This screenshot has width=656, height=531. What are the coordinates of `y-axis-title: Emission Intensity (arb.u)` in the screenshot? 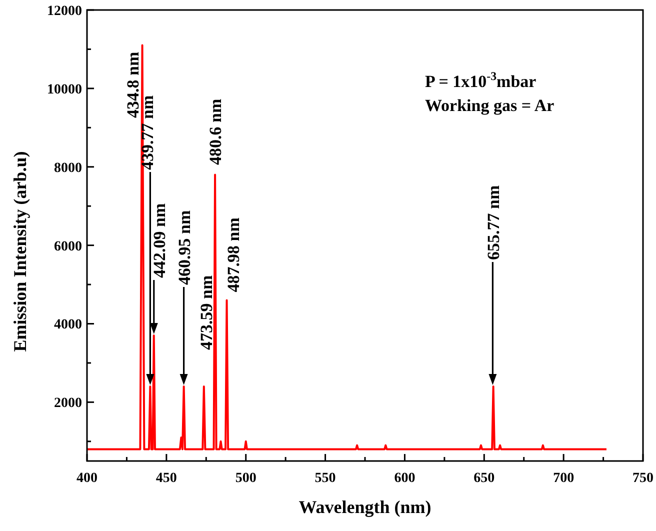 It's located at (20, 251).